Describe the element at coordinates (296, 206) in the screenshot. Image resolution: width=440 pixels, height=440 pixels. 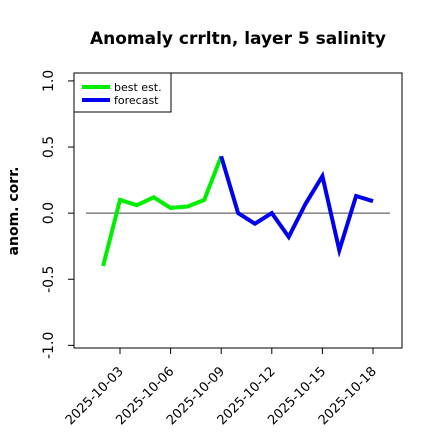
I see `series-line-forecast` at that location.